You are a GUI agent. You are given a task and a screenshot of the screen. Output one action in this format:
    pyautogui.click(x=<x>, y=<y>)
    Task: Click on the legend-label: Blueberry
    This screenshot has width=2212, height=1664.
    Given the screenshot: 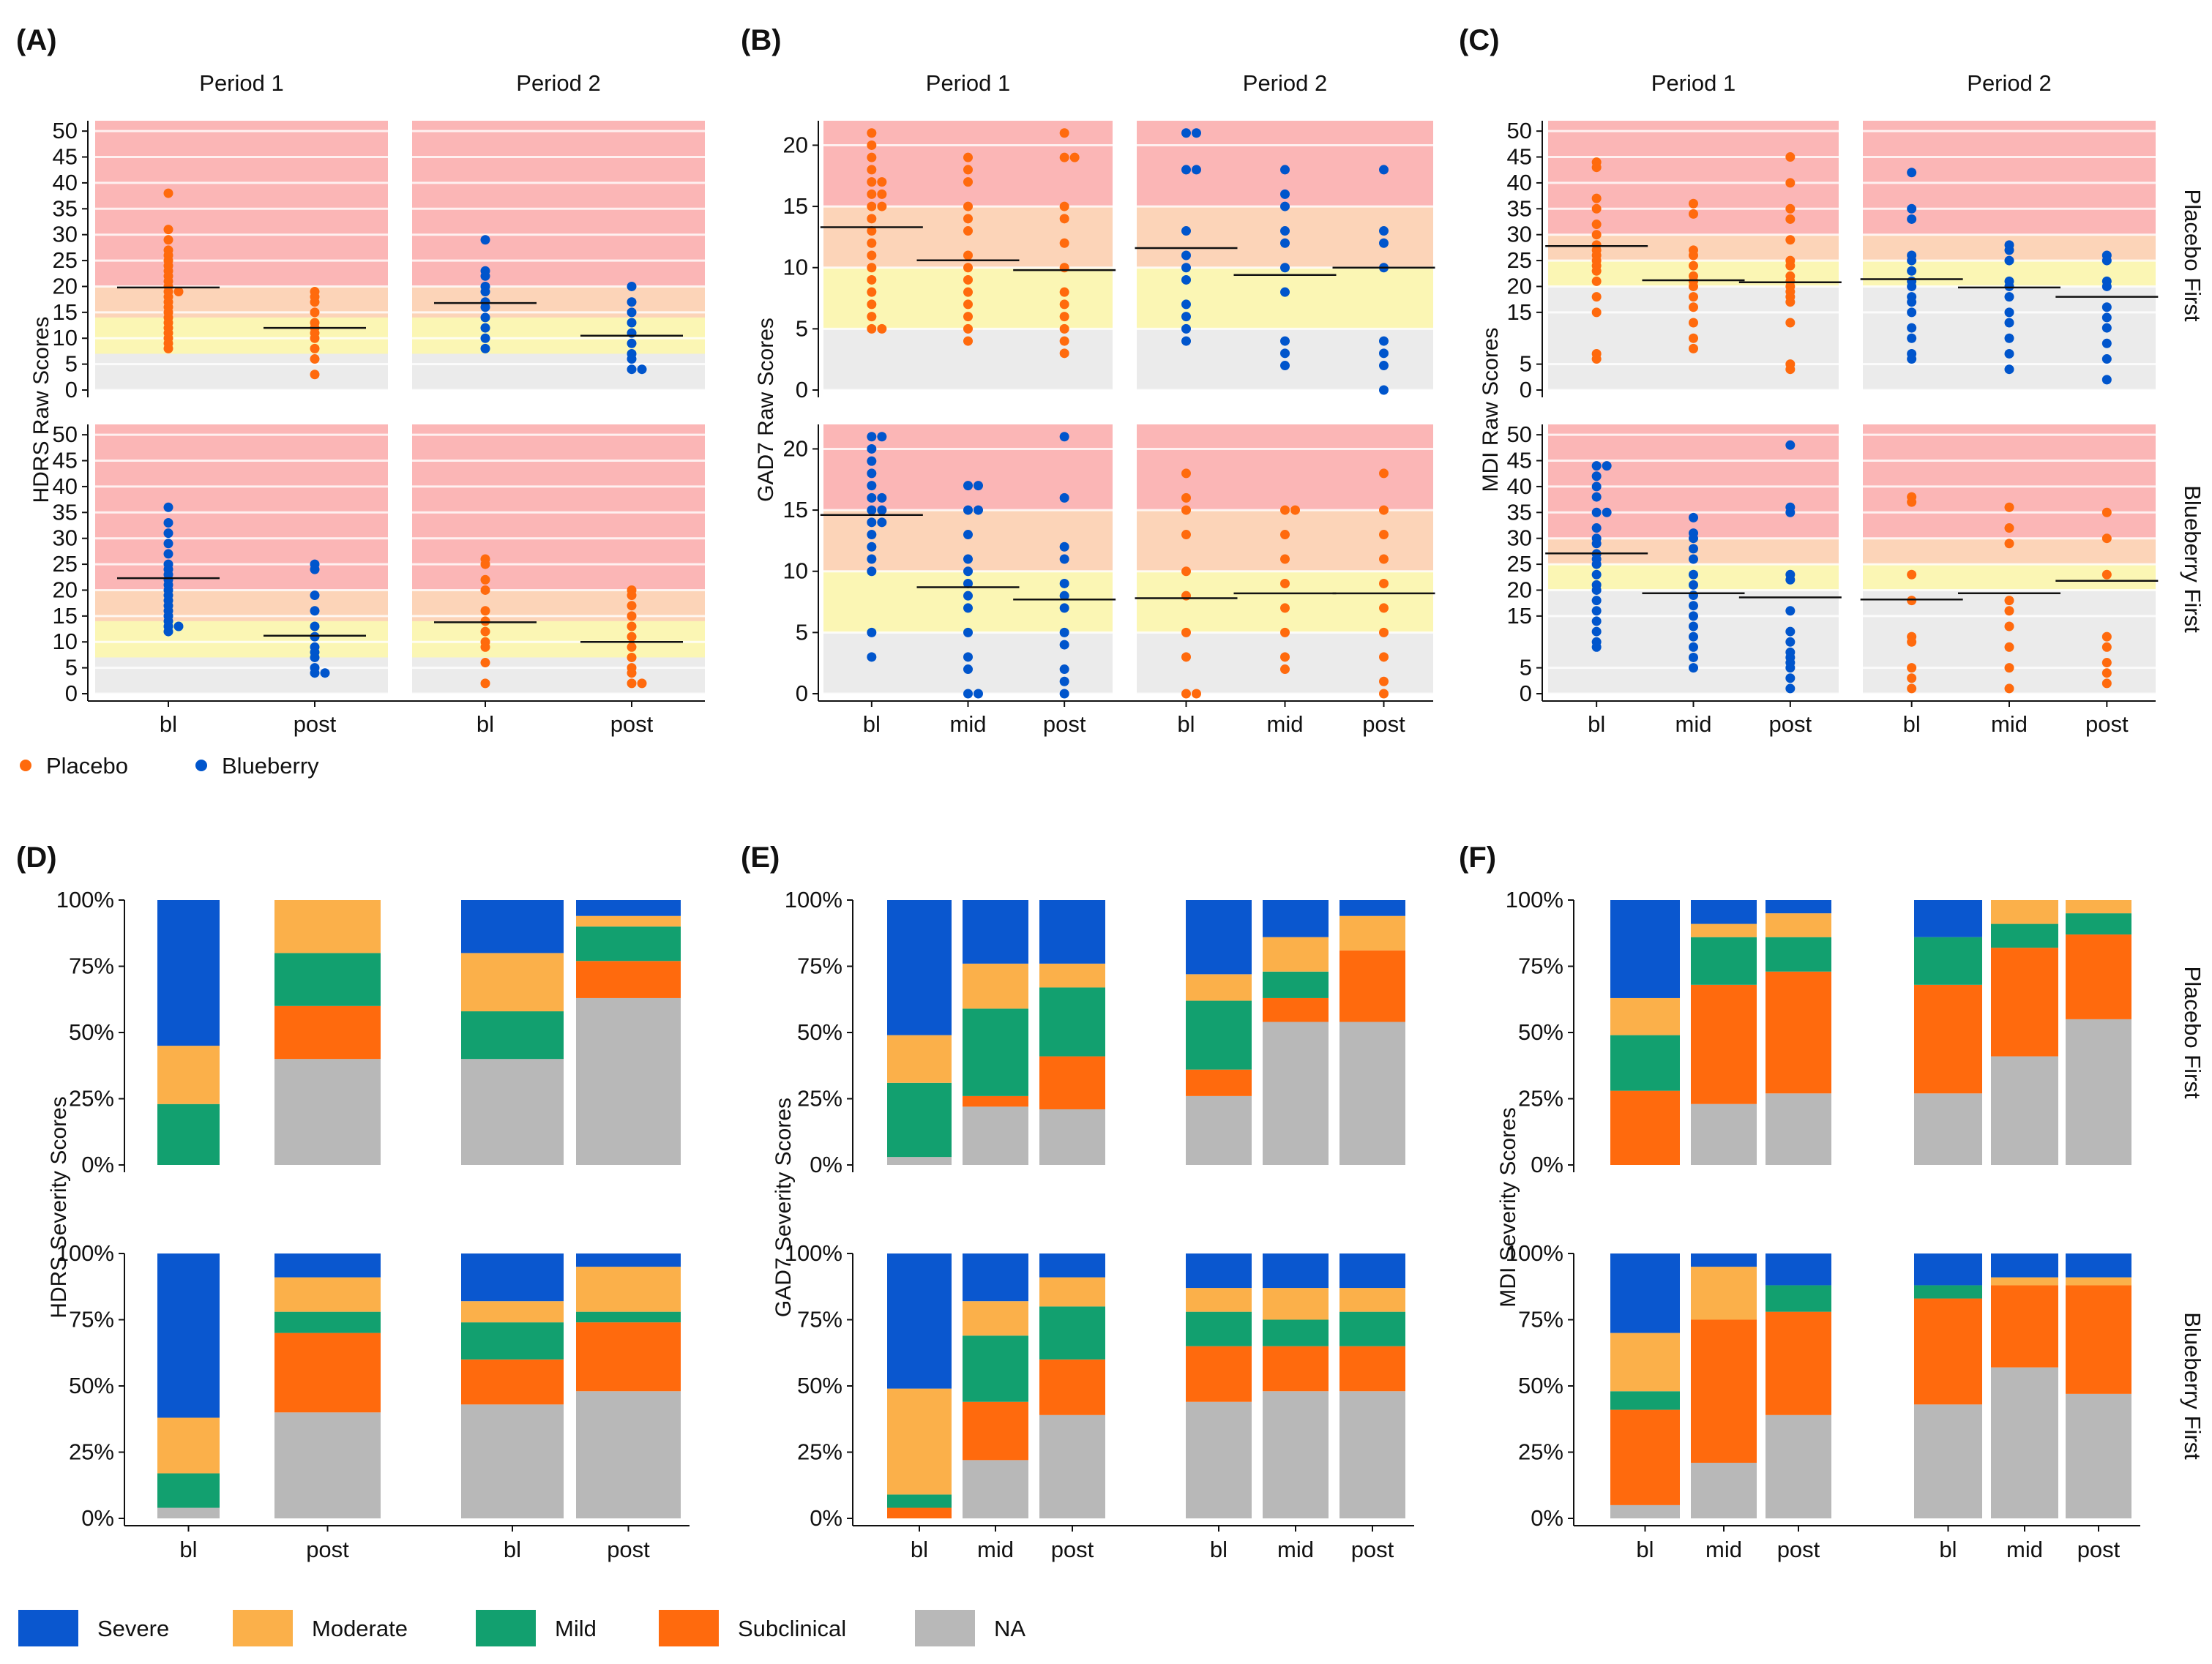 What is the action you would take?
    pyautogui.click(x=270, y=766)
    